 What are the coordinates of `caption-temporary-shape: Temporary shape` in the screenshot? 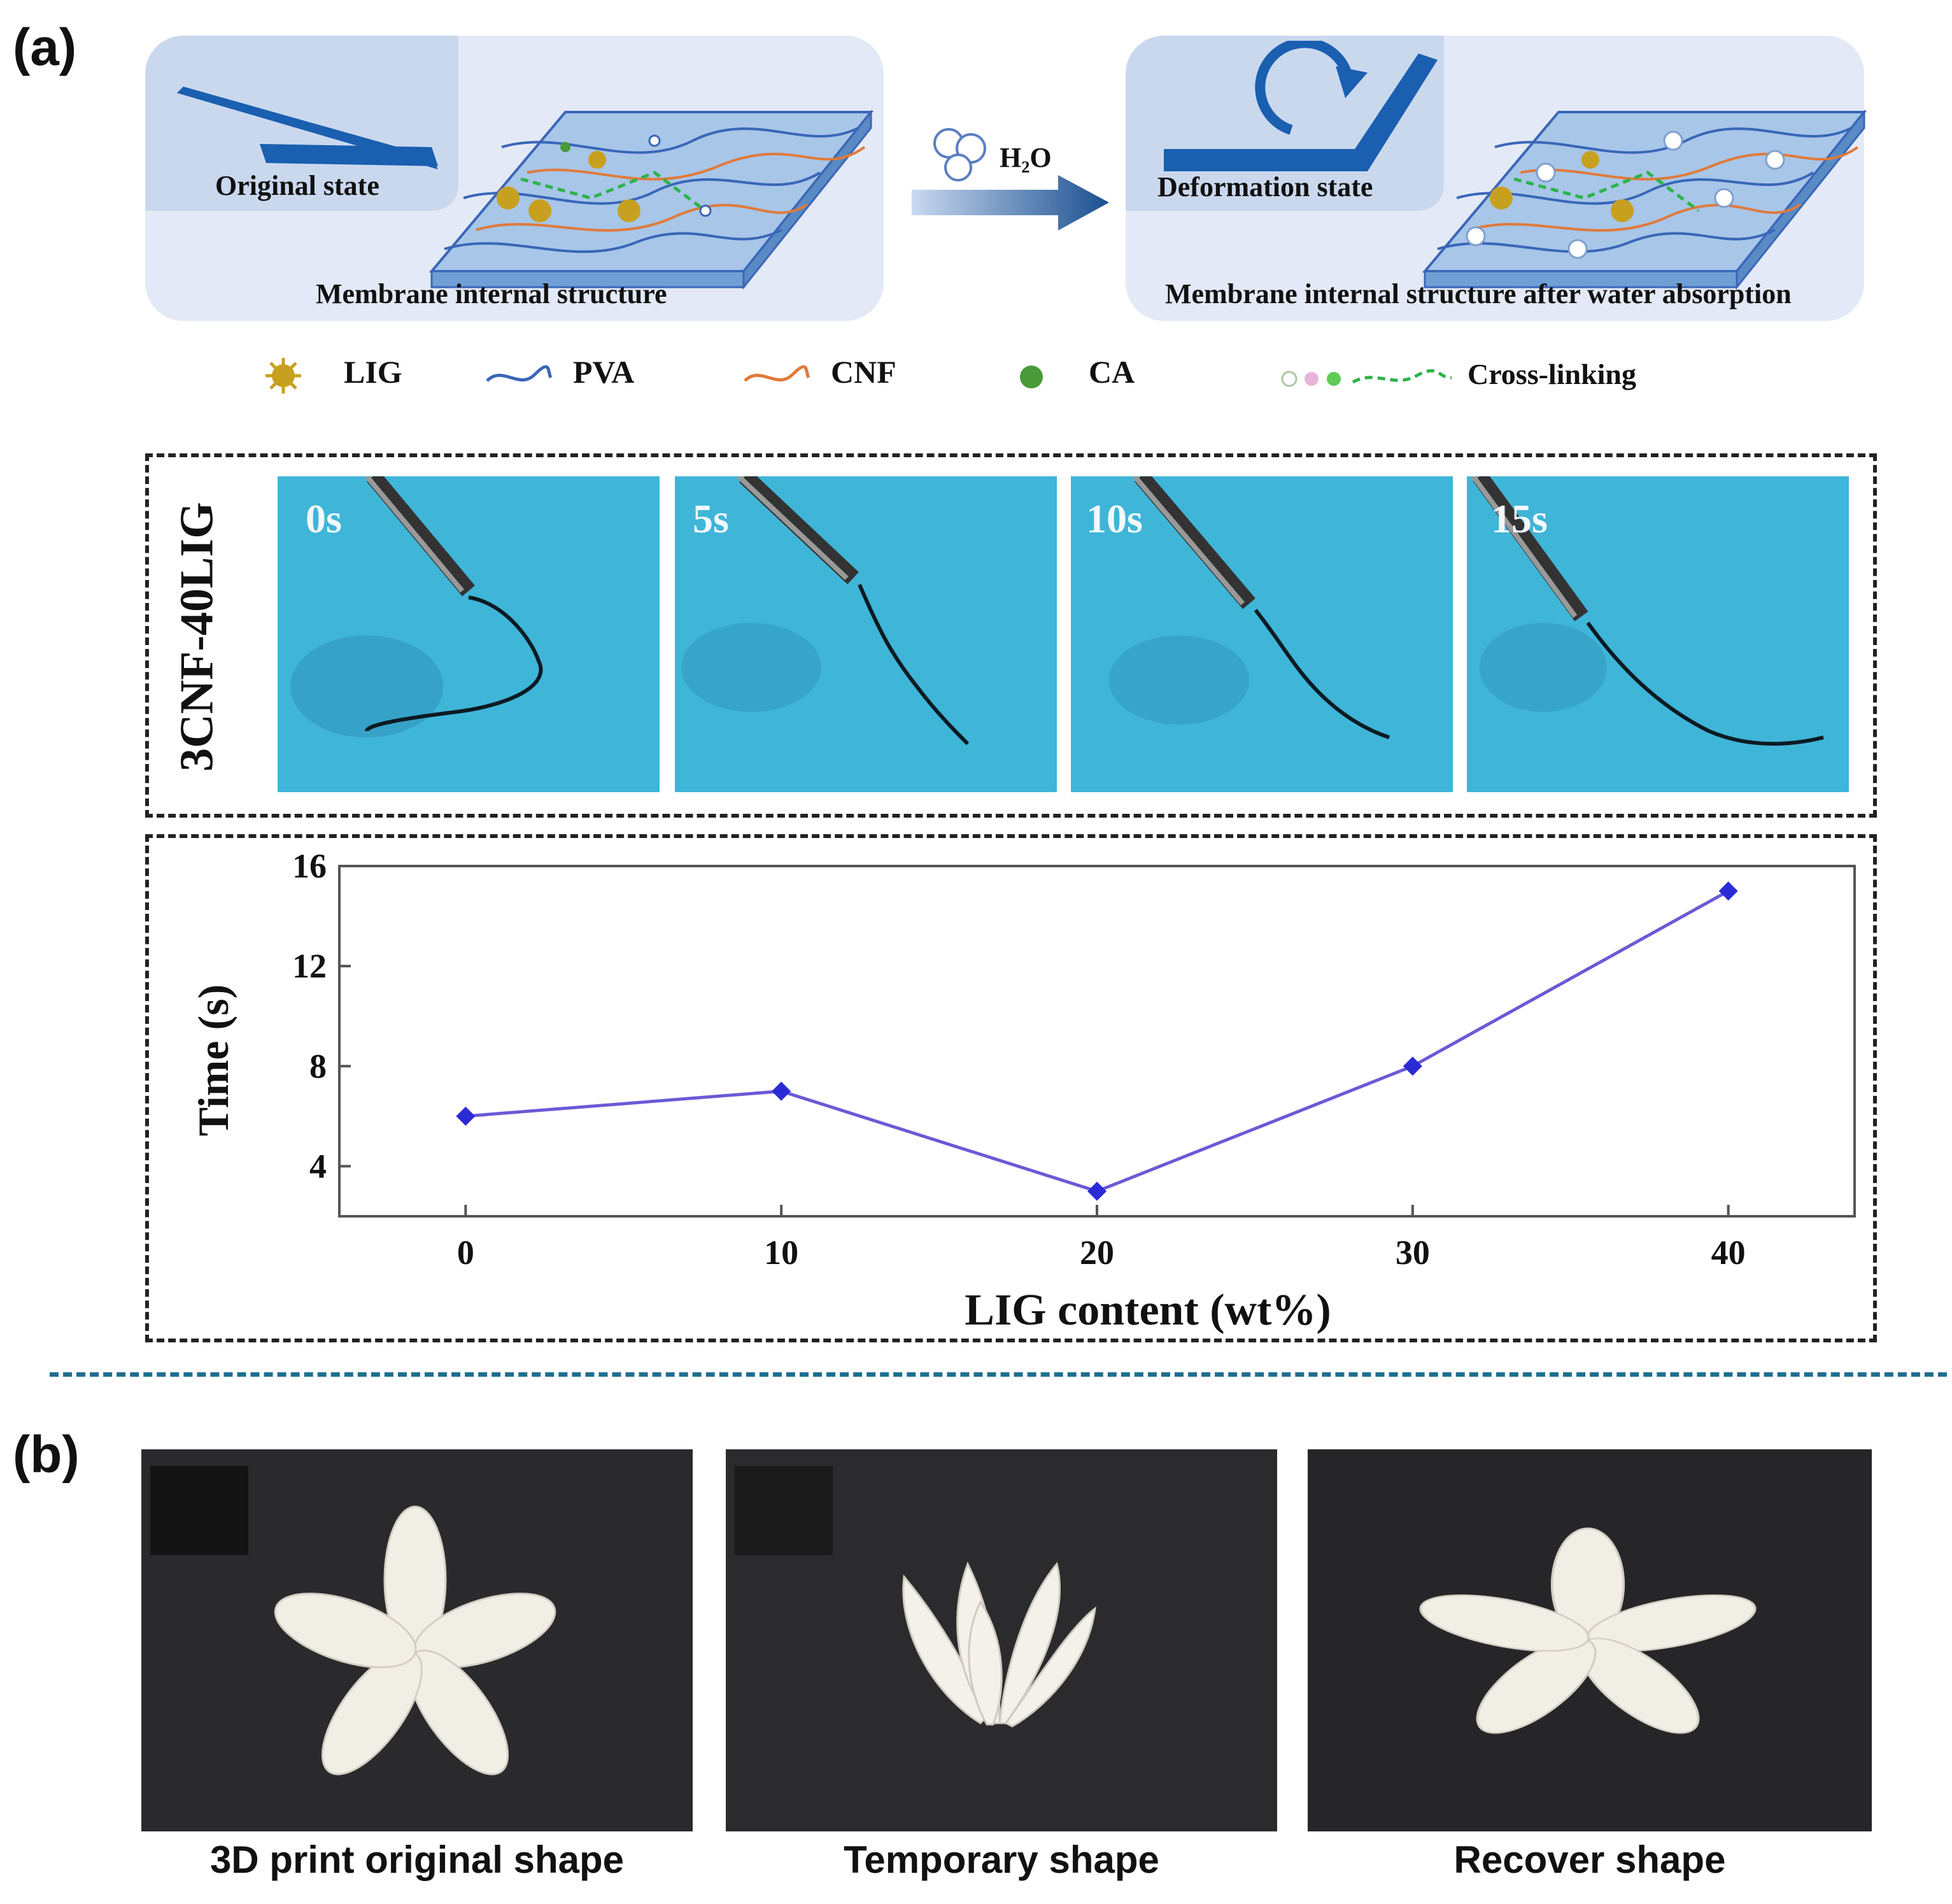 It's located at (1001, 1859).